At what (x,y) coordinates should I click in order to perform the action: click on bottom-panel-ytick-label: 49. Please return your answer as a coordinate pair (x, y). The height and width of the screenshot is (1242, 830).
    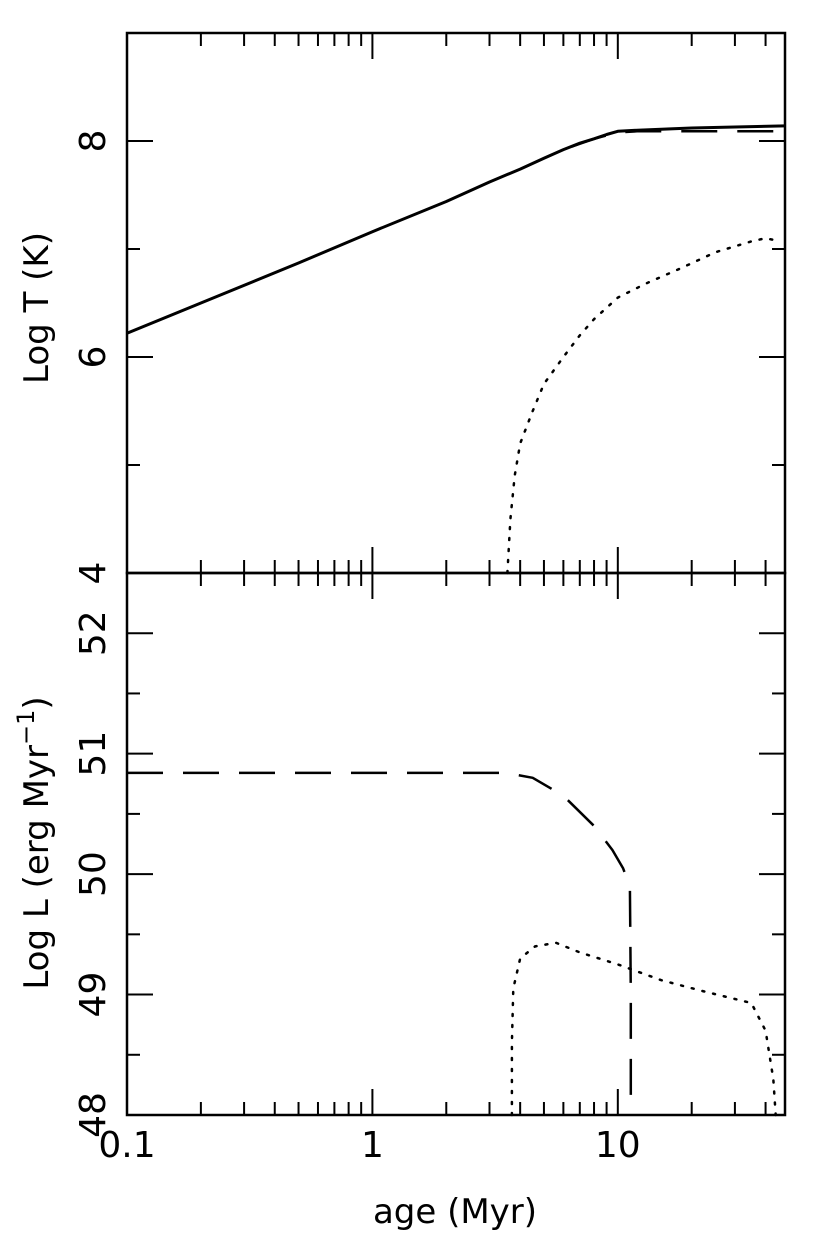
    Looking at the image, I should click on (93, 995).